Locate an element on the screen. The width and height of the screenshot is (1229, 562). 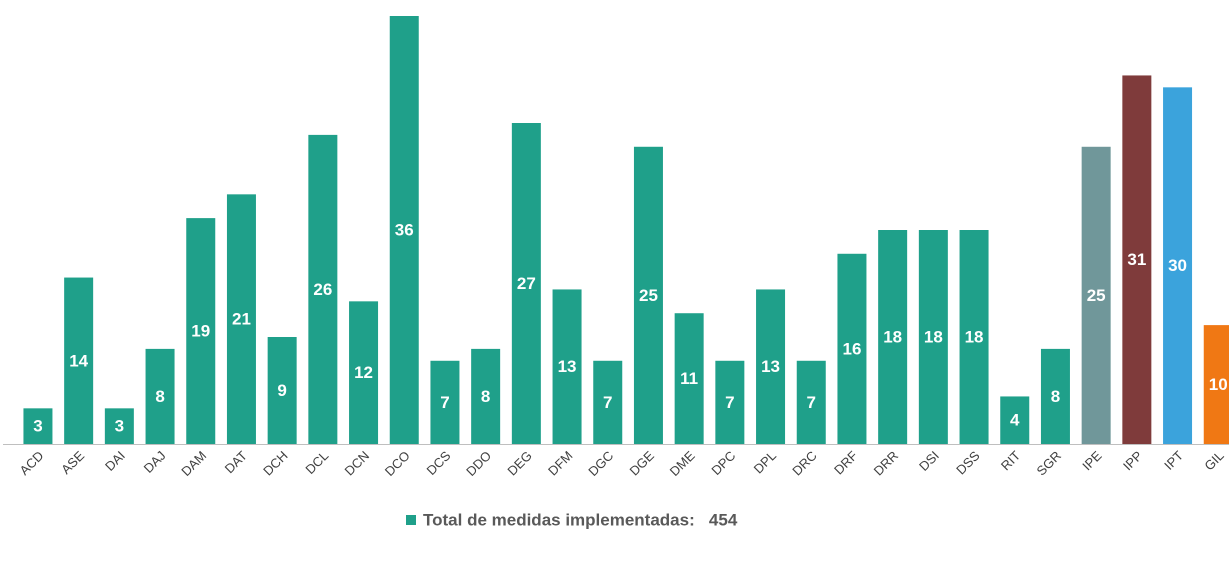
data-label: 16 is located at coordinates (851, 348).